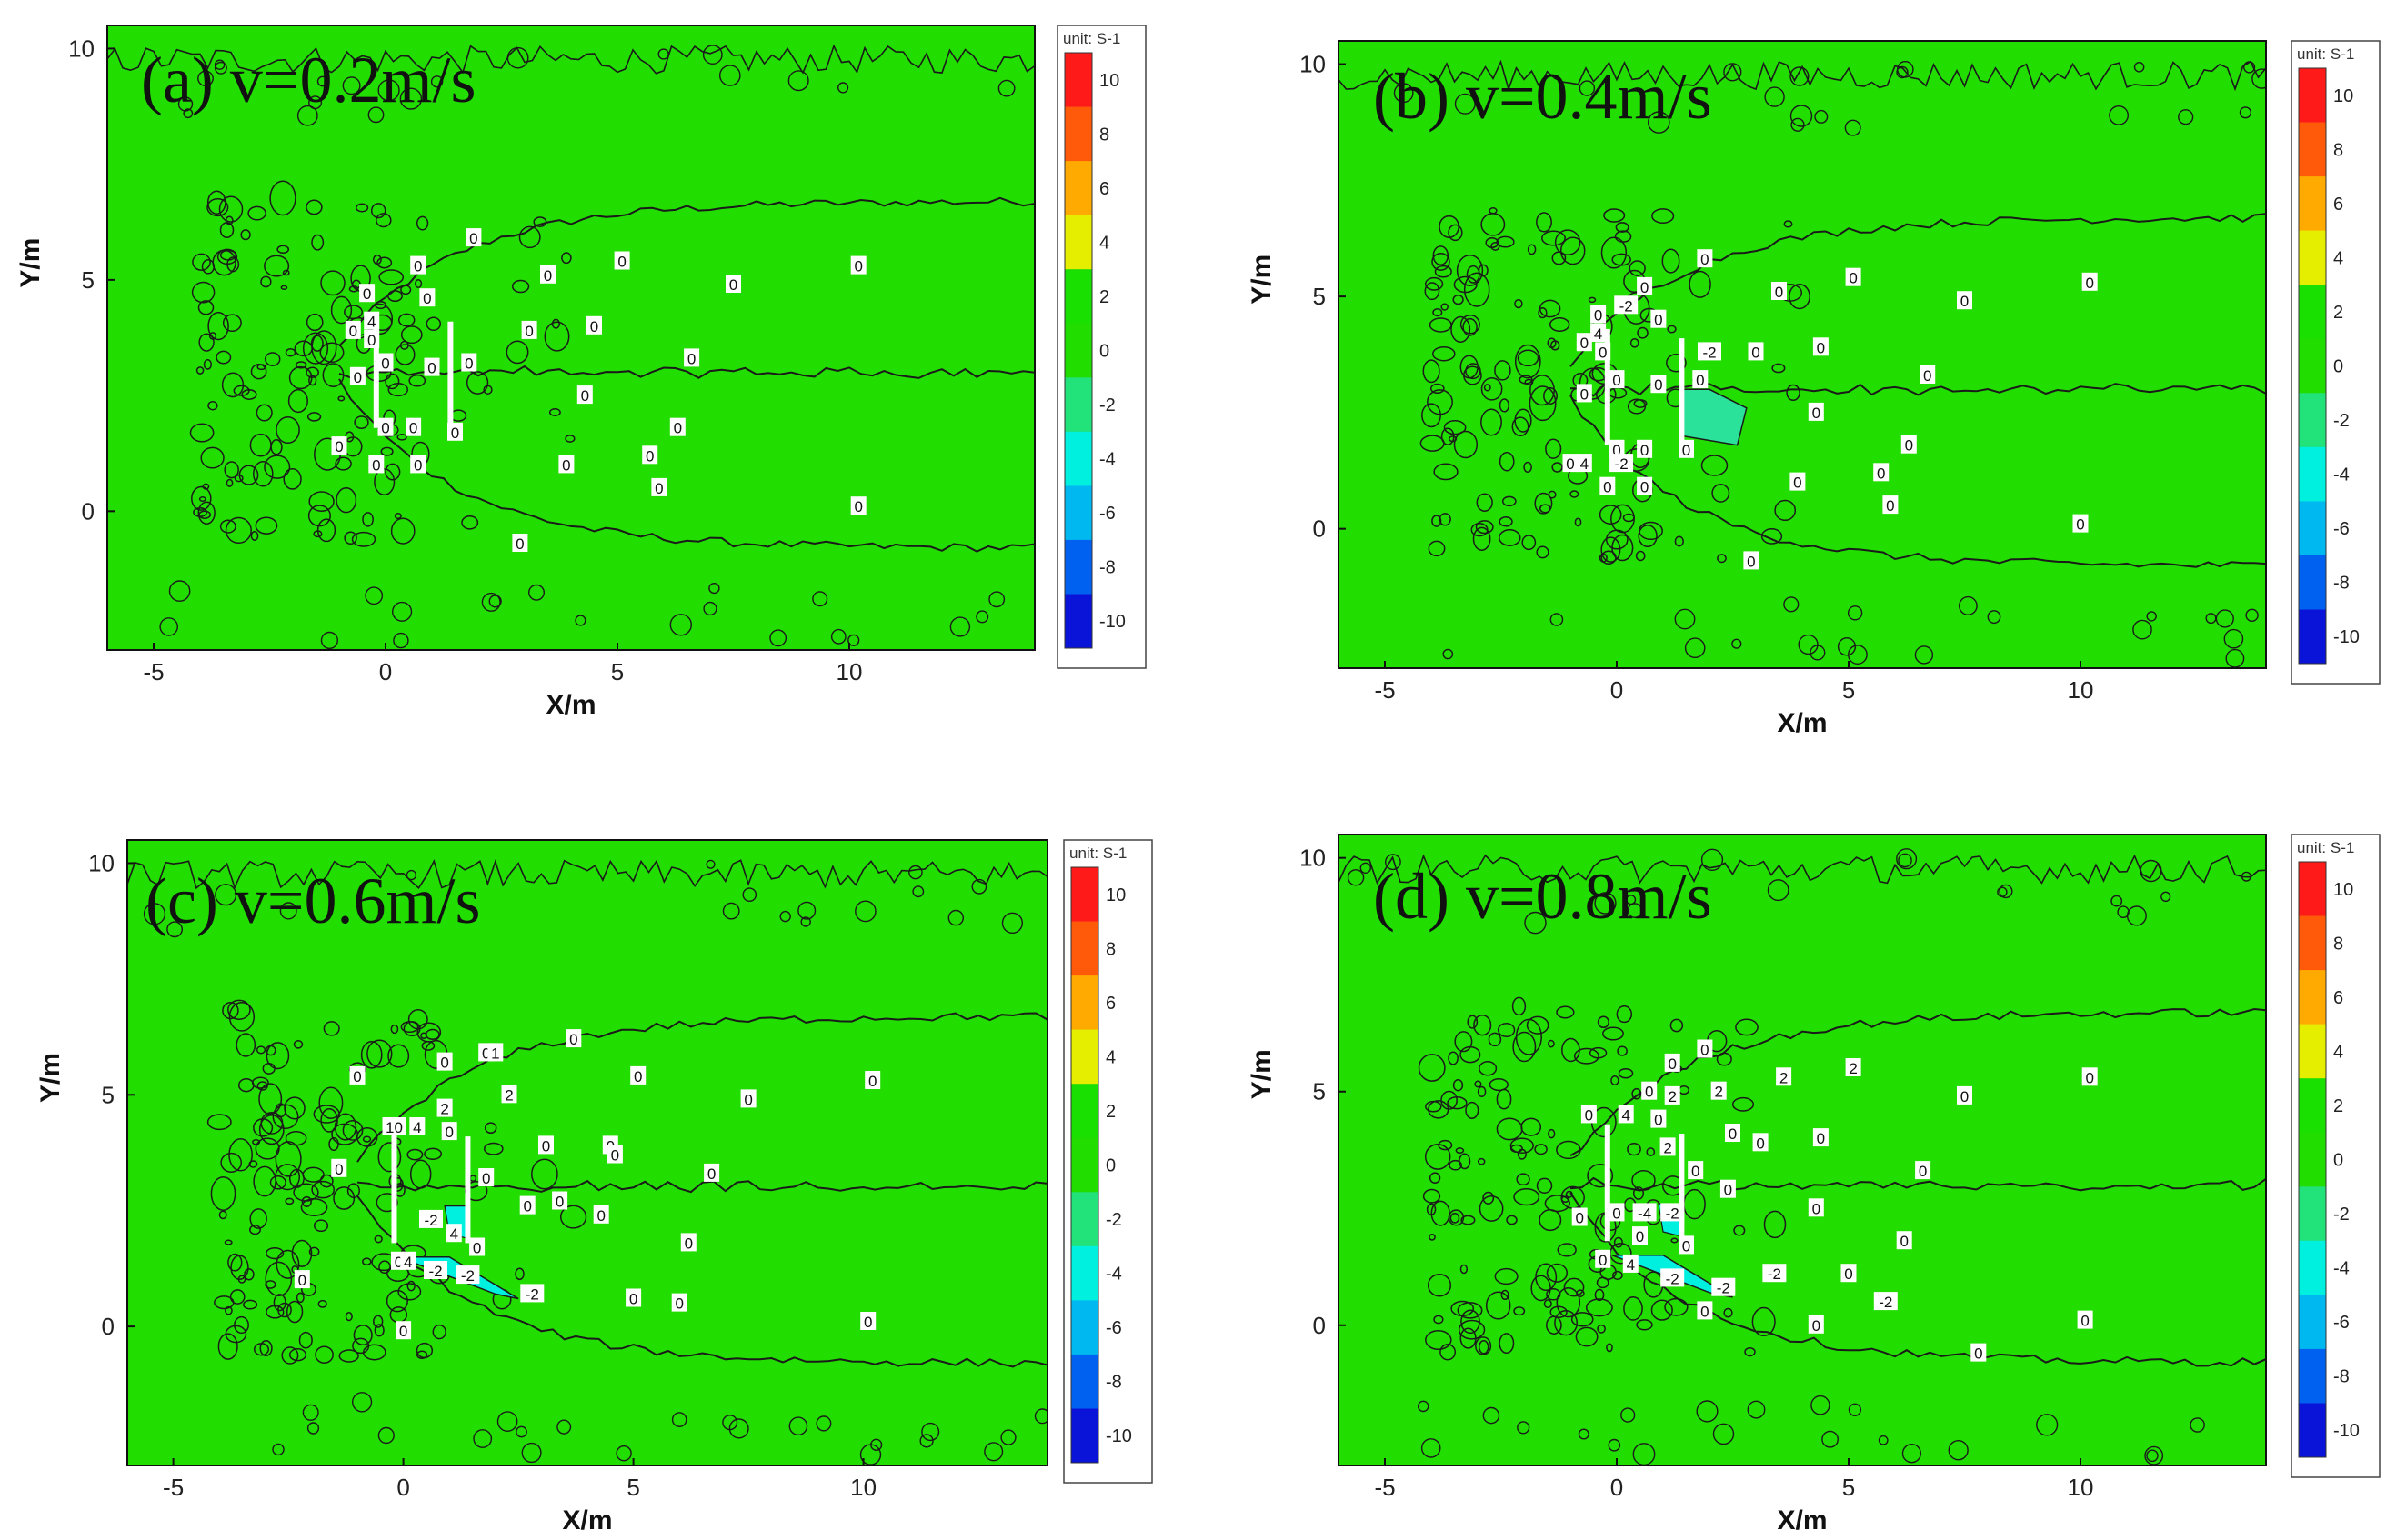 The image size is (2396, 1540). Describe the element at coordinates (2338, 150) in the screenshot. I see `colorbar-tick-label: 8` at that location.